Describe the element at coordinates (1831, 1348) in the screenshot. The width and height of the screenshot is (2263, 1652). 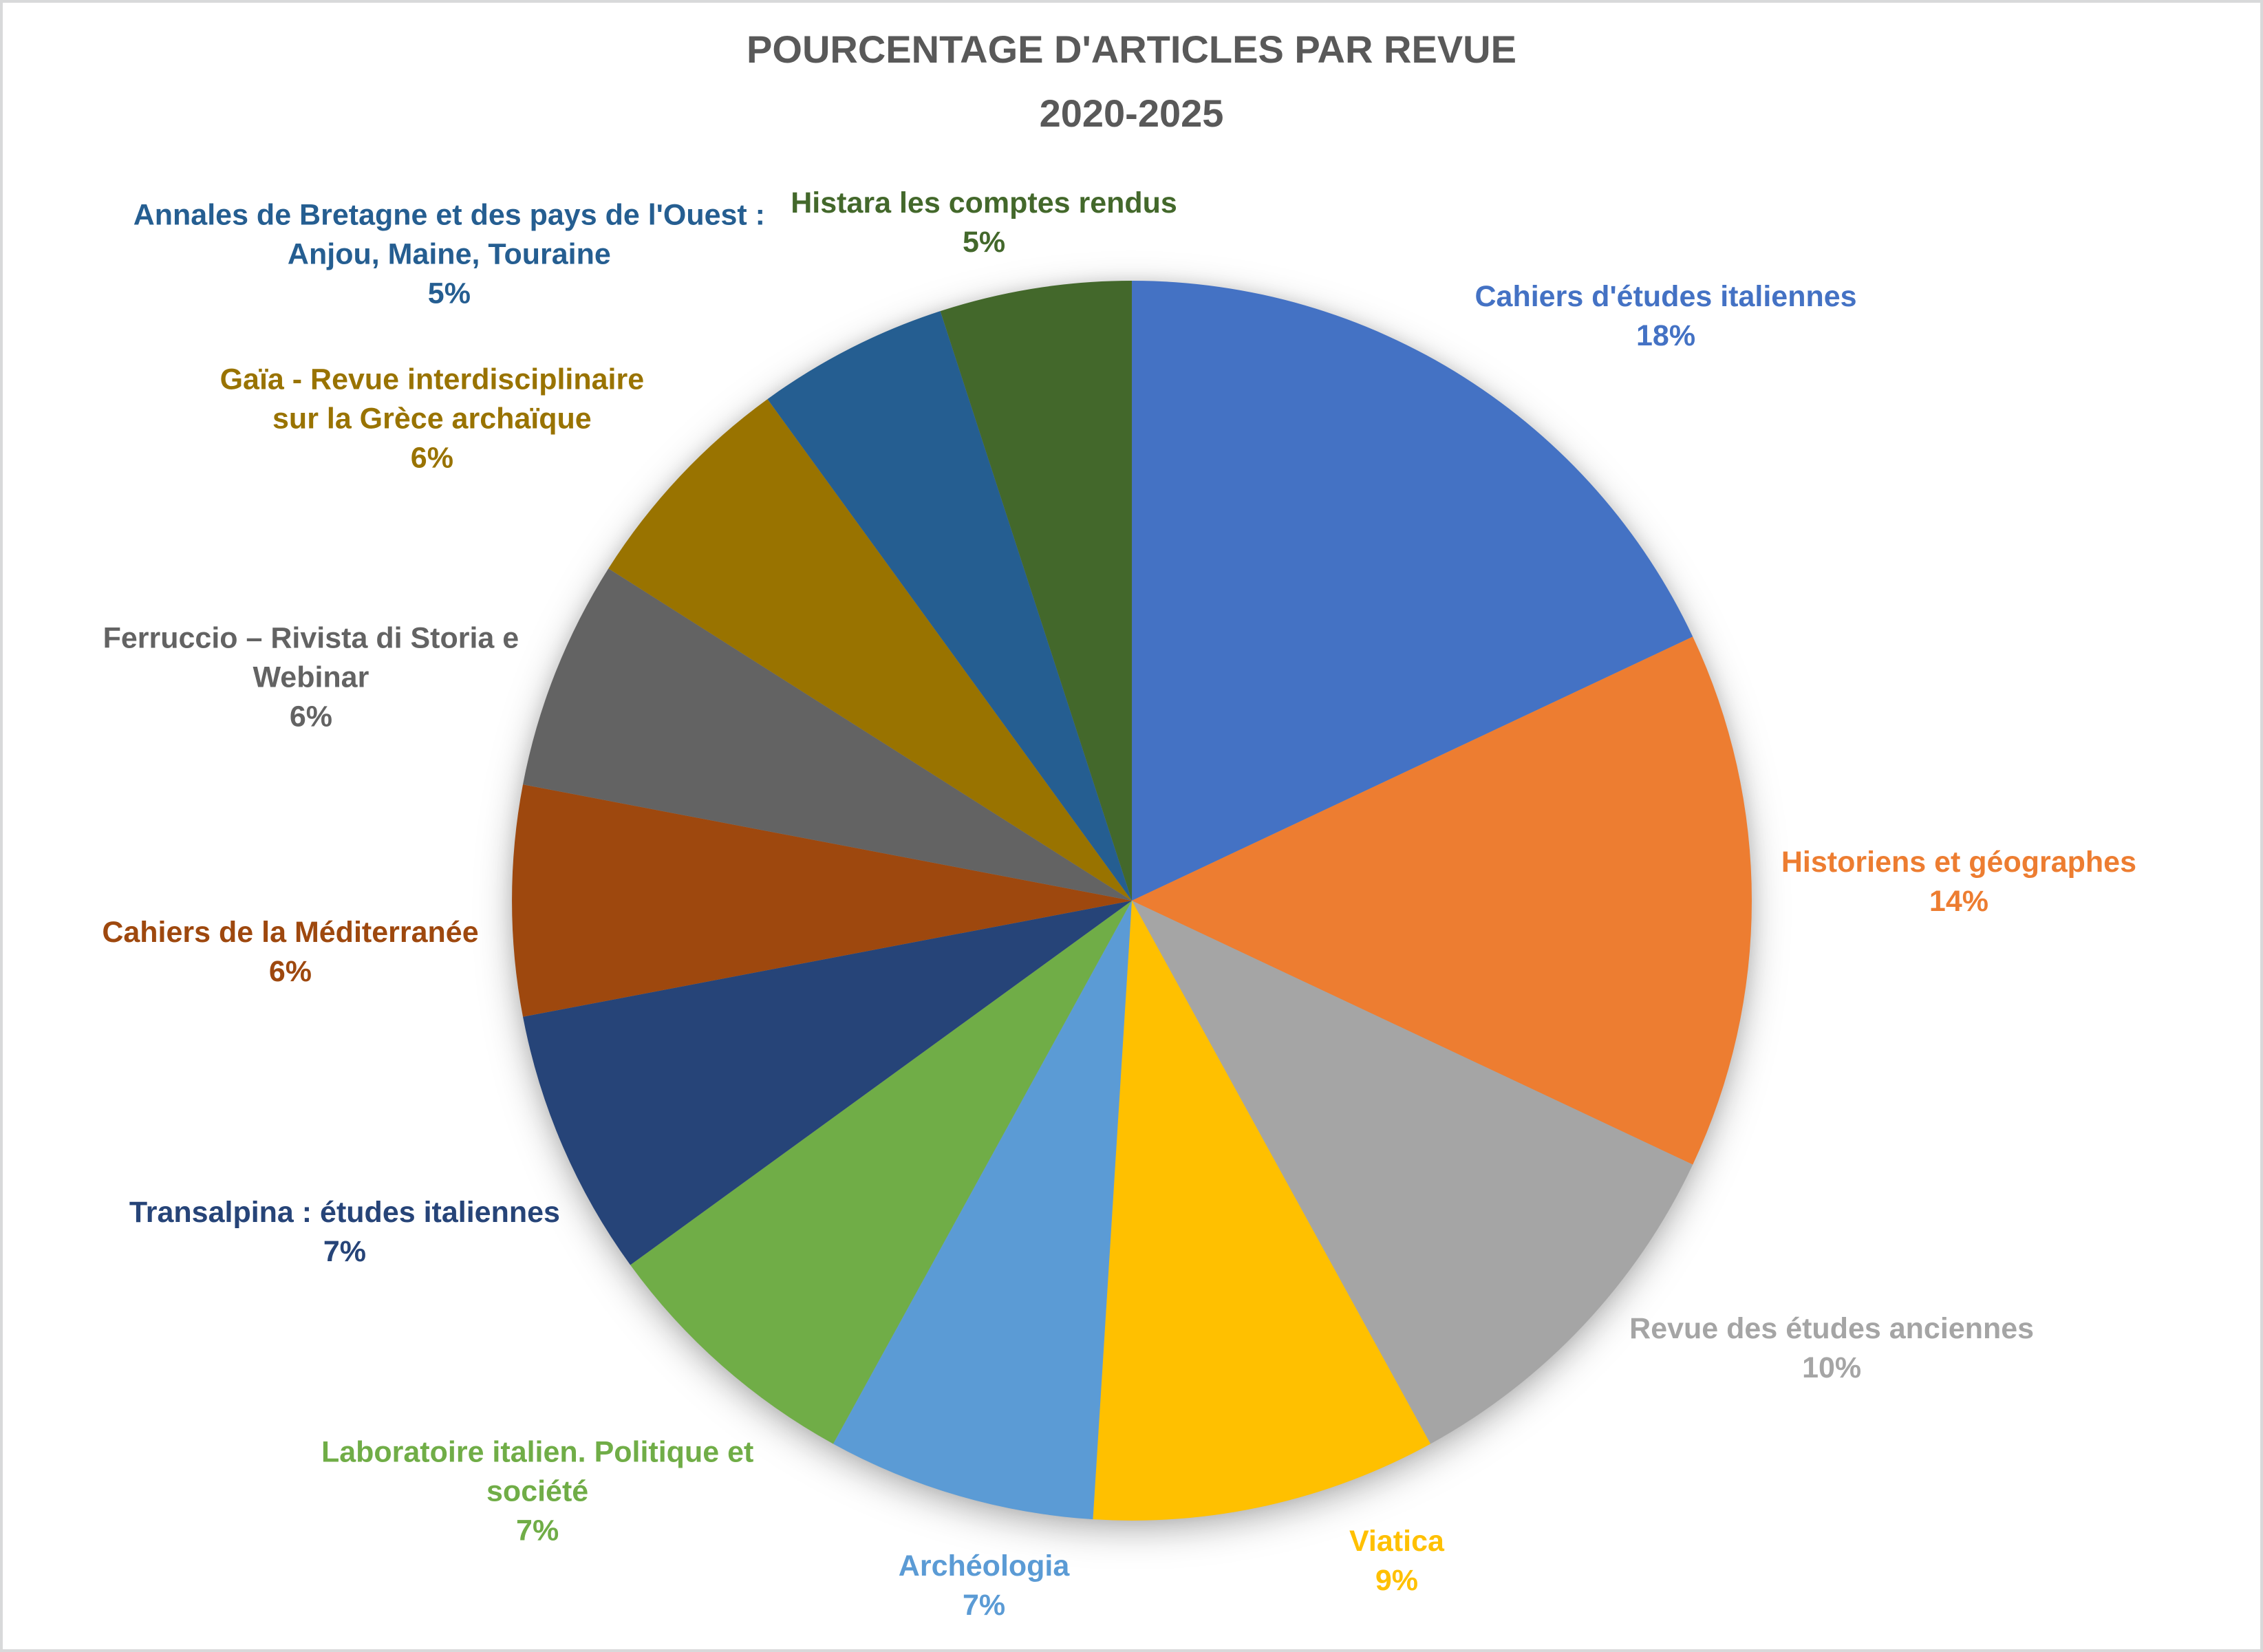
I see `label-revue-des-etudes-anciennes: Revue des études anciennes 10%` at that location.